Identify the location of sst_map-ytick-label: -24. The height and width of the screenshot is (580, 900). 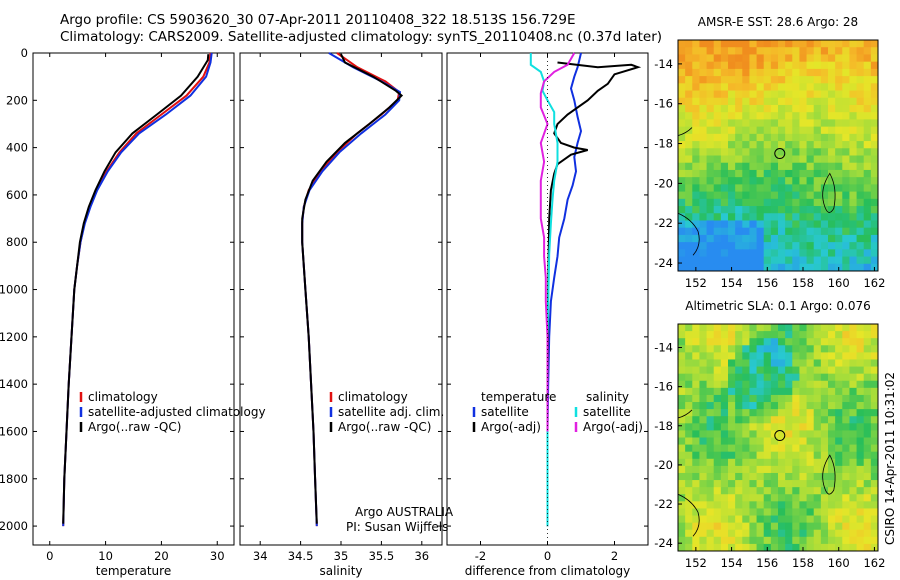
(663, 263).